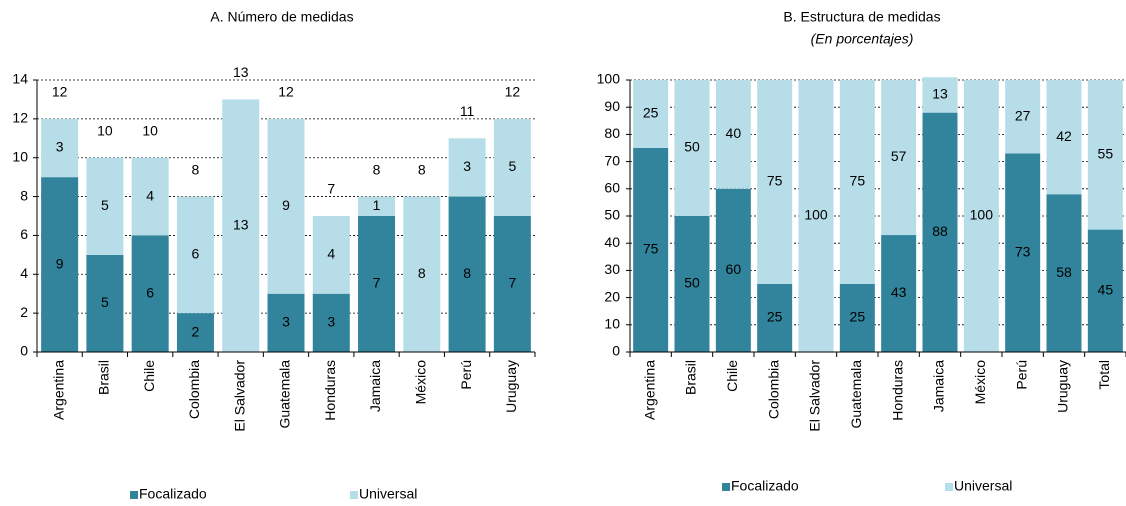 Image resolution: width=1126 pixels, height=506 pixels. Describe the element at coordinates (612, 160) in the screenshot. I see `y-tick-label: 70` at that location.